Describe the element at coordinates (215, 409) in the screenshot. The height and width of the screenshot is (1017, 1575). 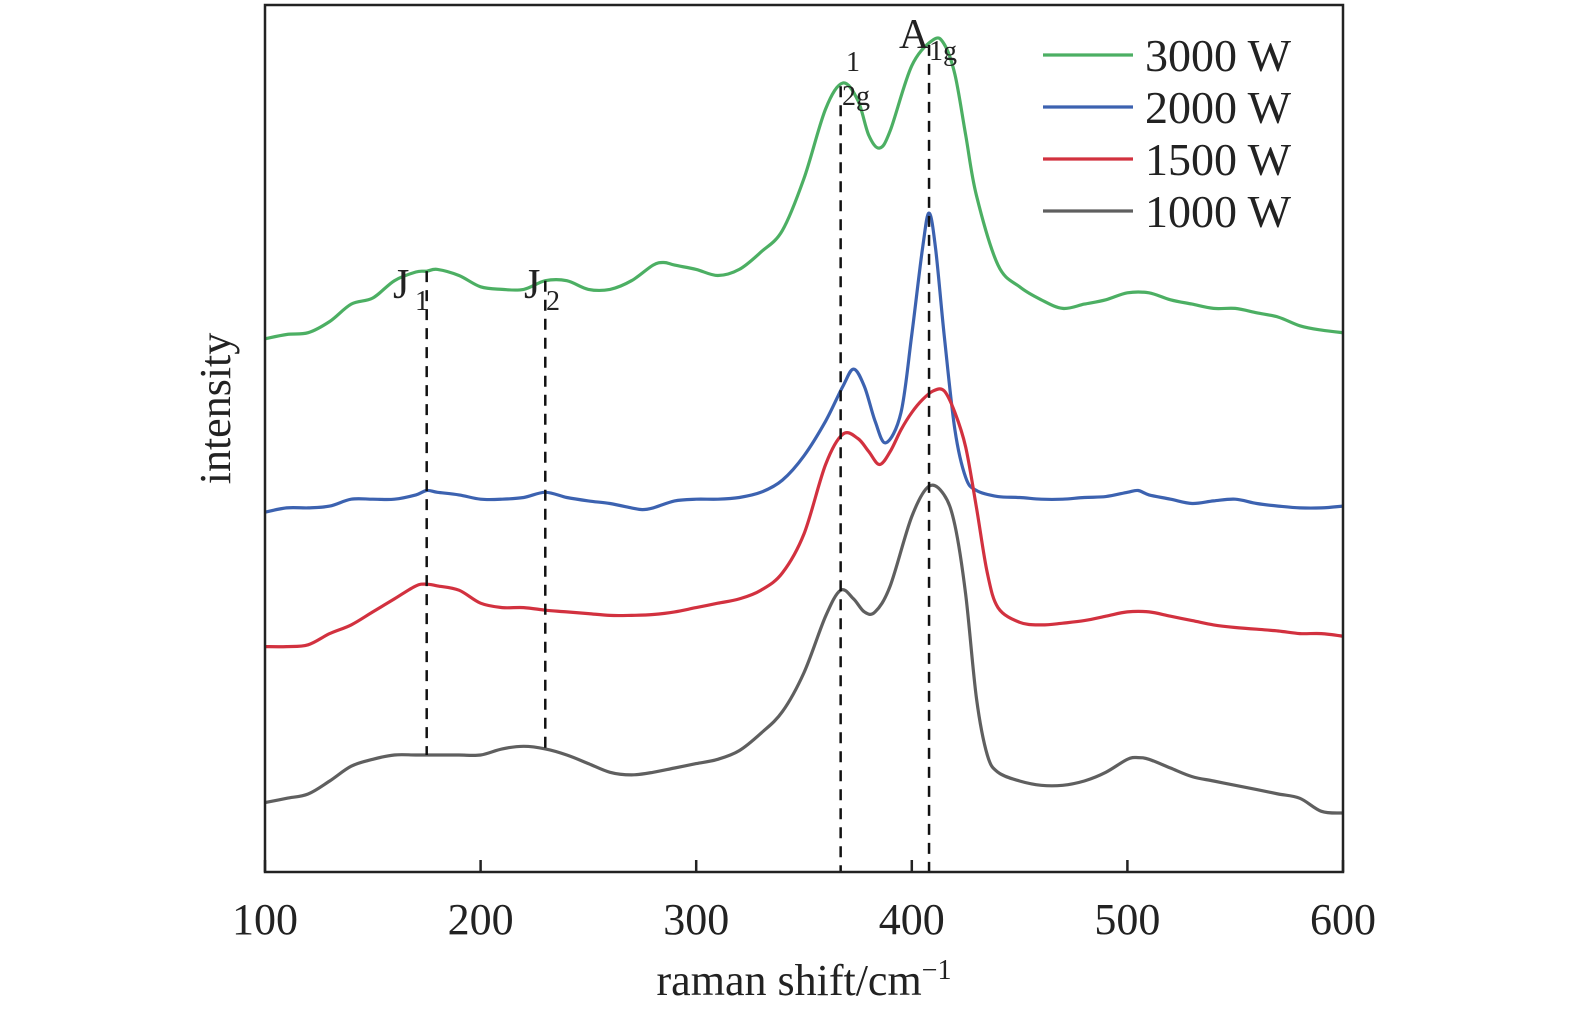
I see `y-axis-title: intensity` at that location.